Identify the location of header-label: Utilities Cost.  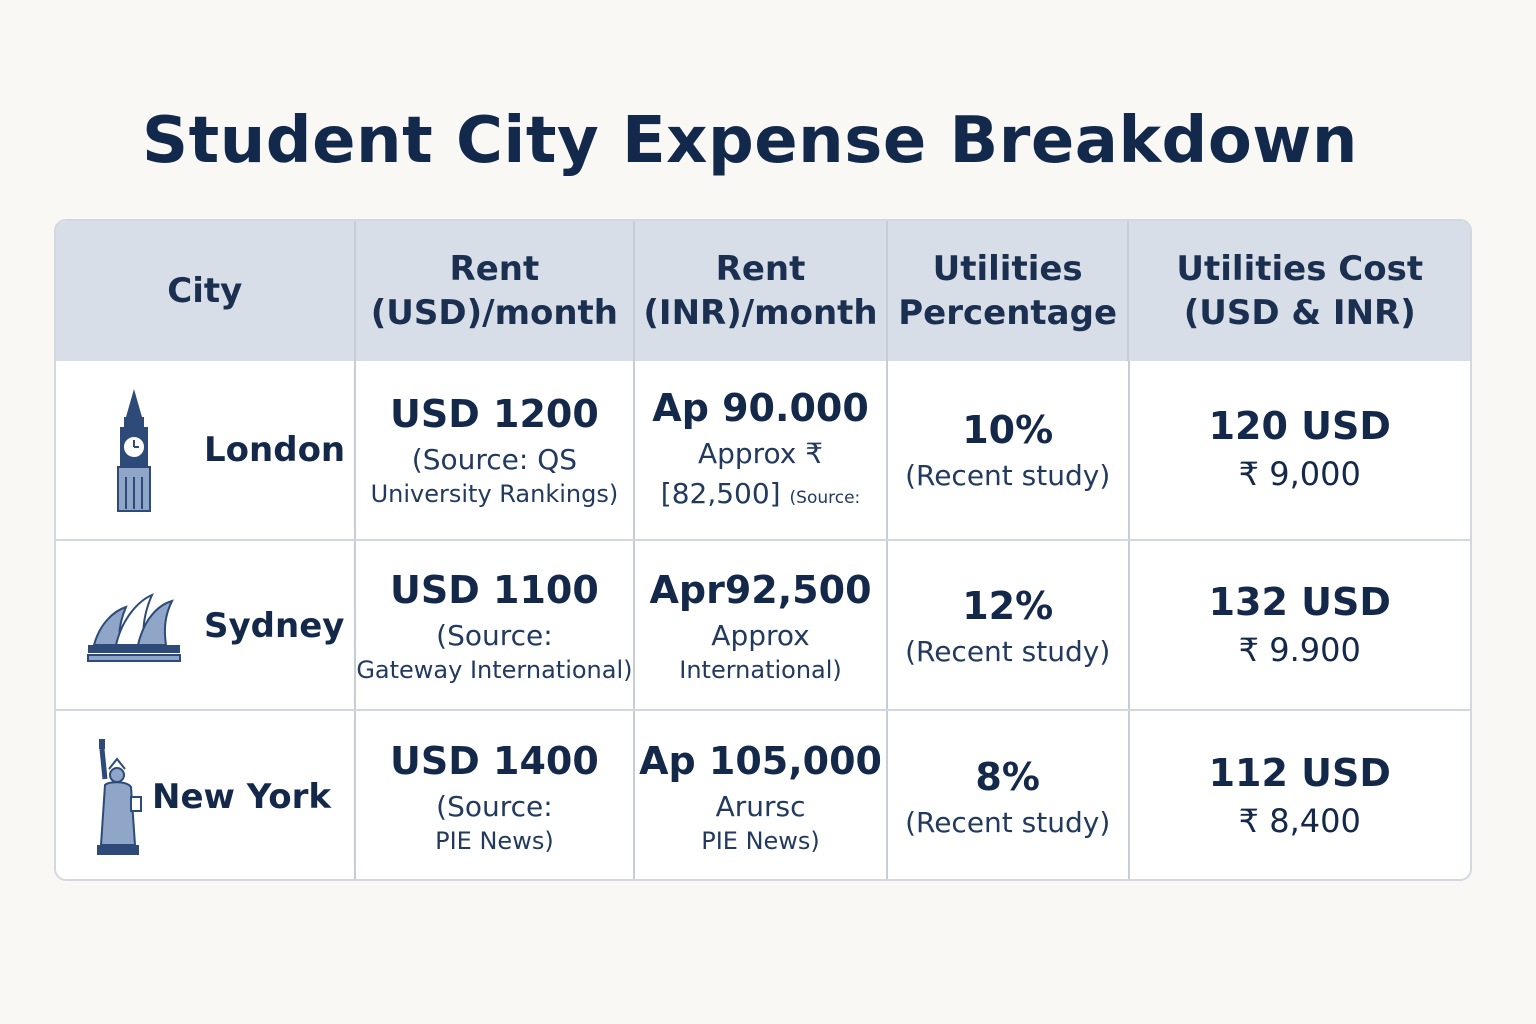
(1300, 269).